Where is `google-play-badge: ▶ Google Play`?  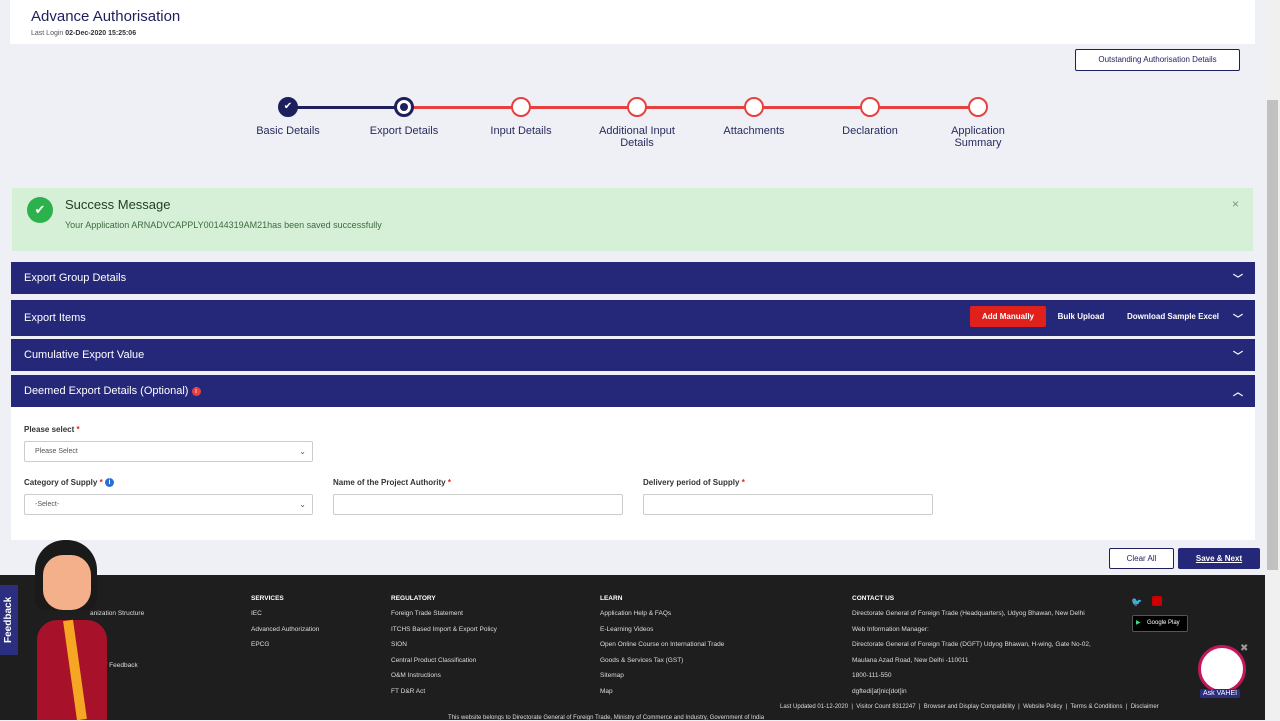
google-play-badge: ▶ Google Play is located at coordinates (1160, 623).